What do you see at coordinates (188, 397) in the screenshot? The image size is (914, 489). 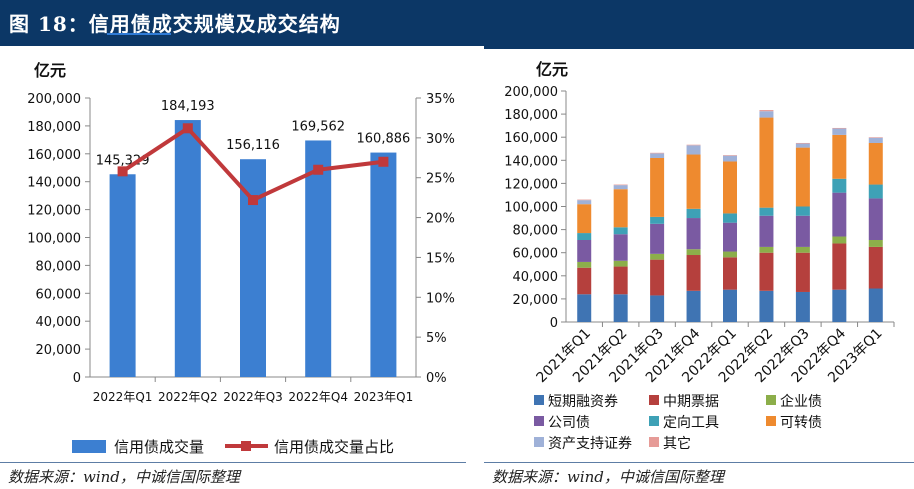 I see `x-tick-label: 2022年Q2` at bounding box center [188, 397].